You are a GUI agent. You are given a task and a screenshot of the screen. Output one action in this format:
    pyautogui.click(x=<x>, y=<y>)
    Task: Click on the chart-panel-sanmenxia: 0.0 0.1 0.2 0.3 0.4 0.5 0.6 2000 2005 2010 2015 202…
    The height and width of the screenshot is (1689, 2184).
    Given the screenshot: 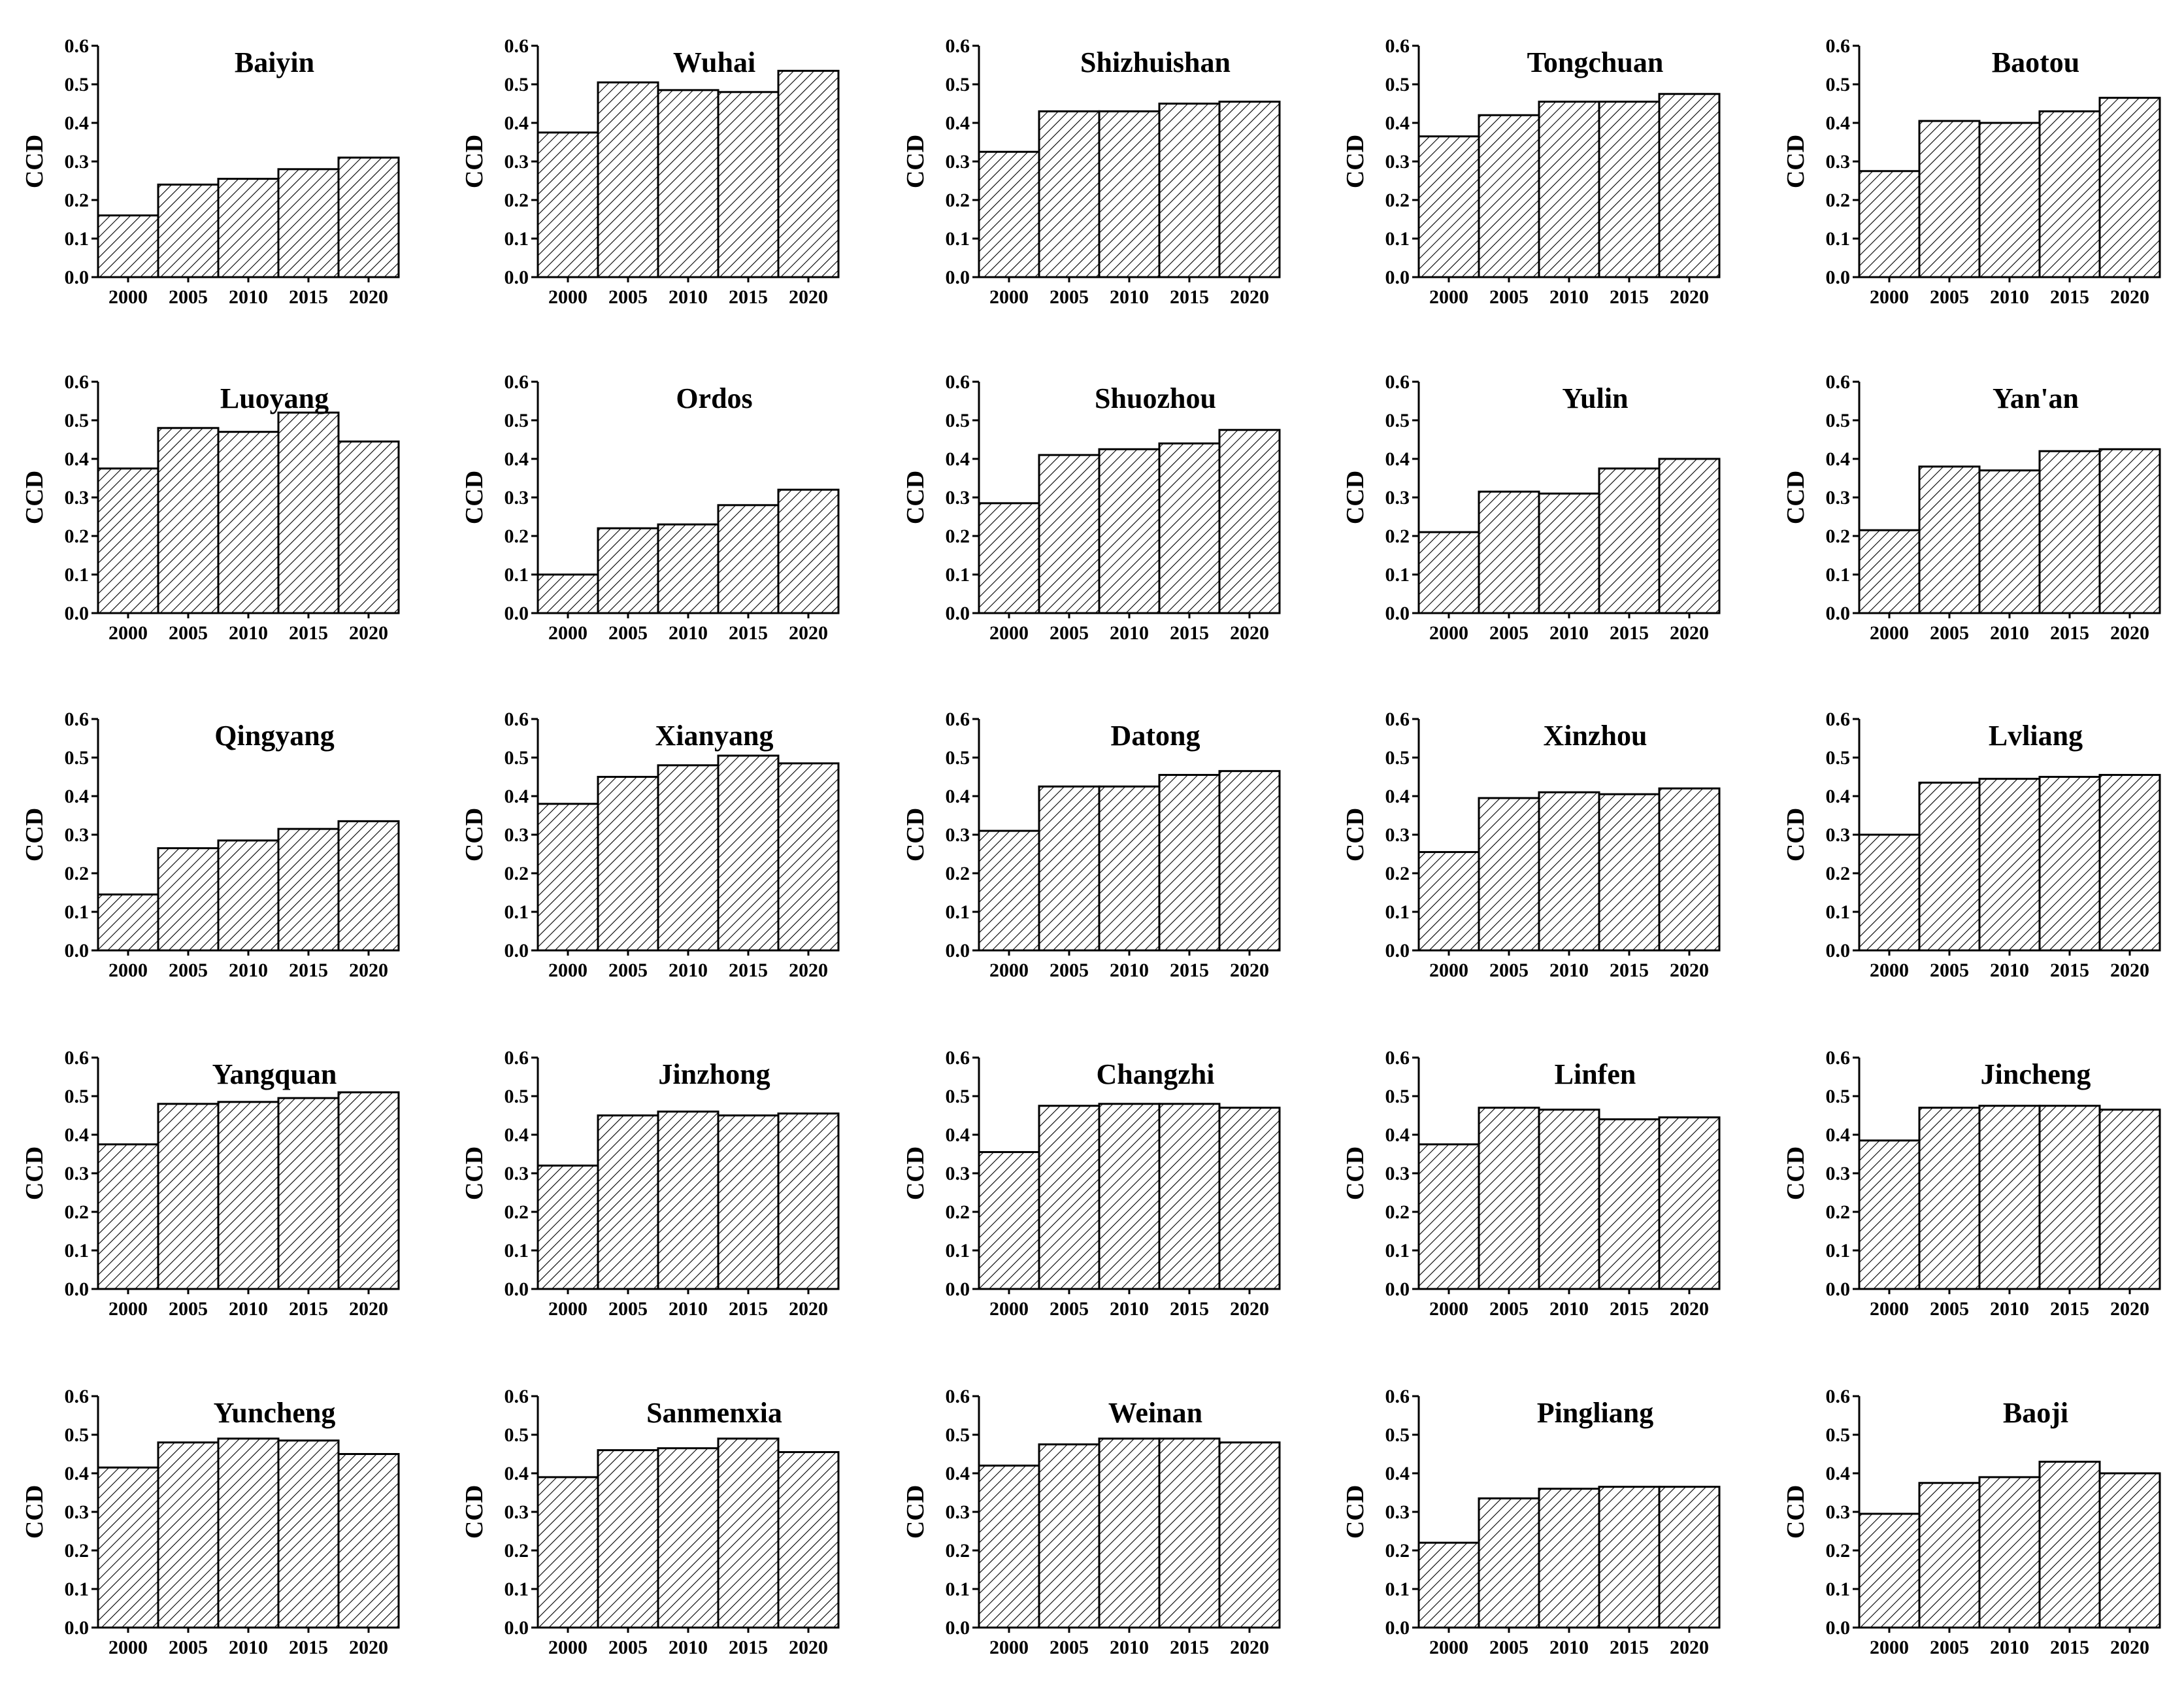 What is the action you would take?
    pyautogui.click(x=650, y=1522)
    